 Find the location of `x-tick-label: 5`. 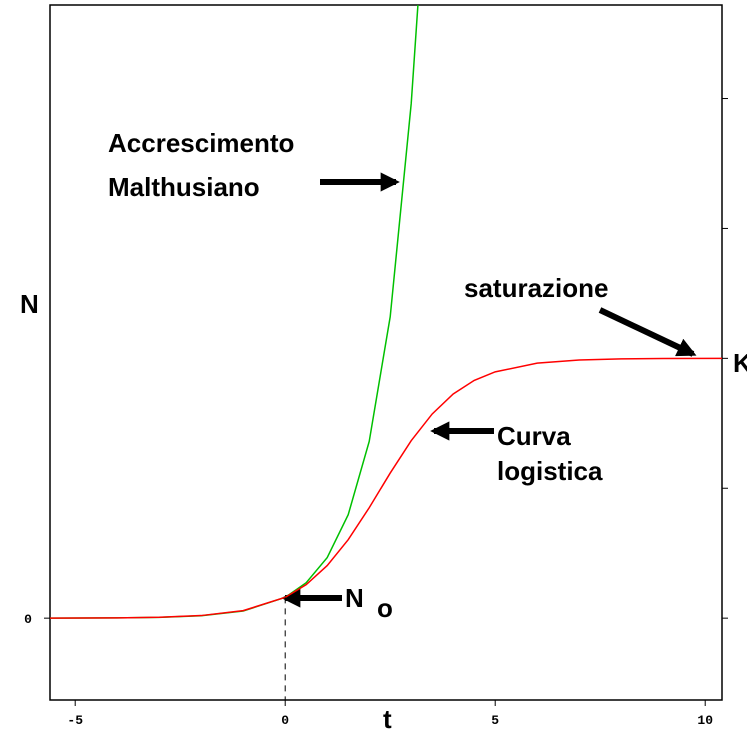

x-tick-label: 5 is located at coordinates (495, 720).